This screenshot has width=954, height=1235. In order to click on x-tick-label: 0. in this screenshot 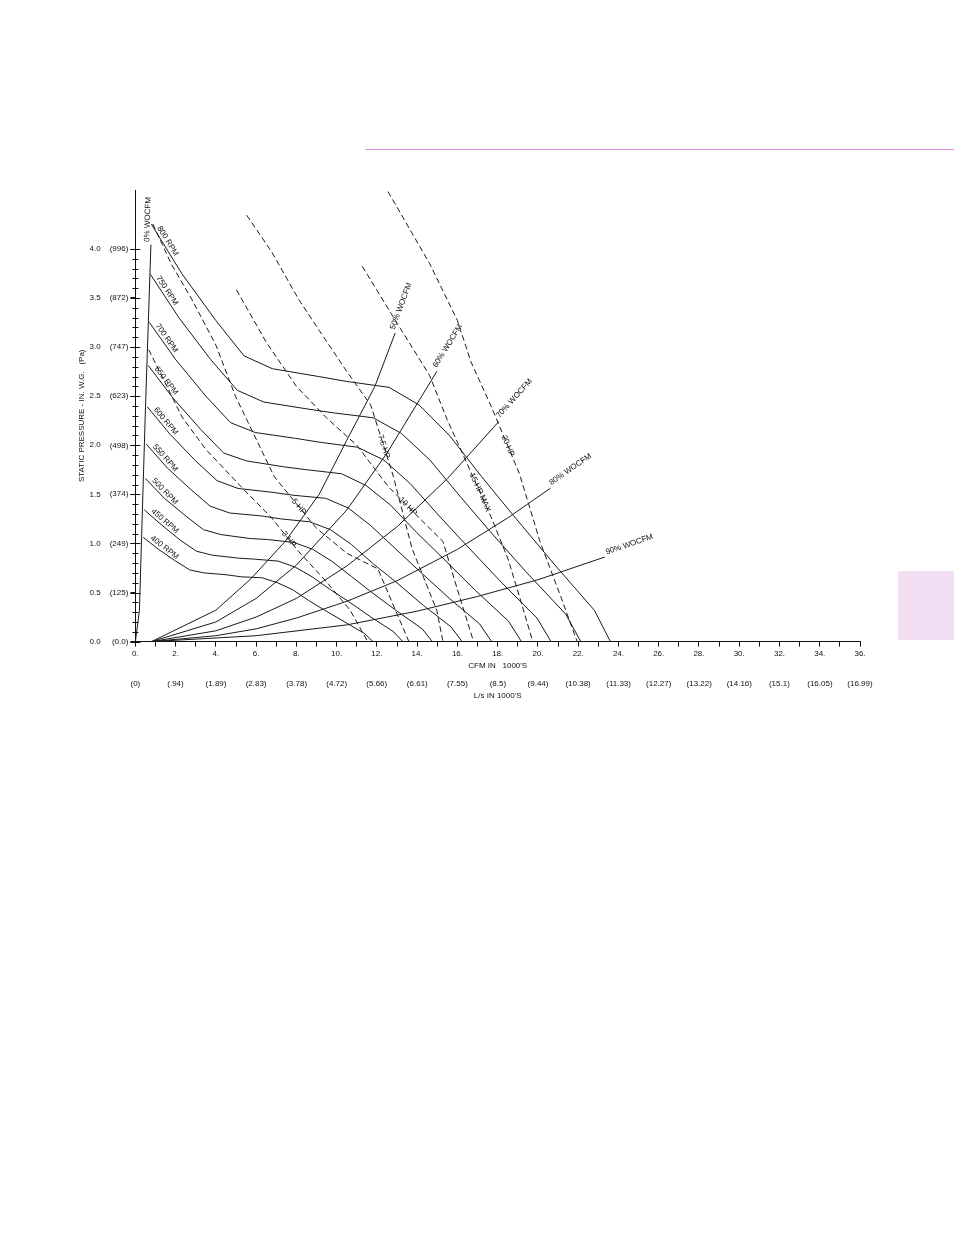, I will do `click(135, 653)`.